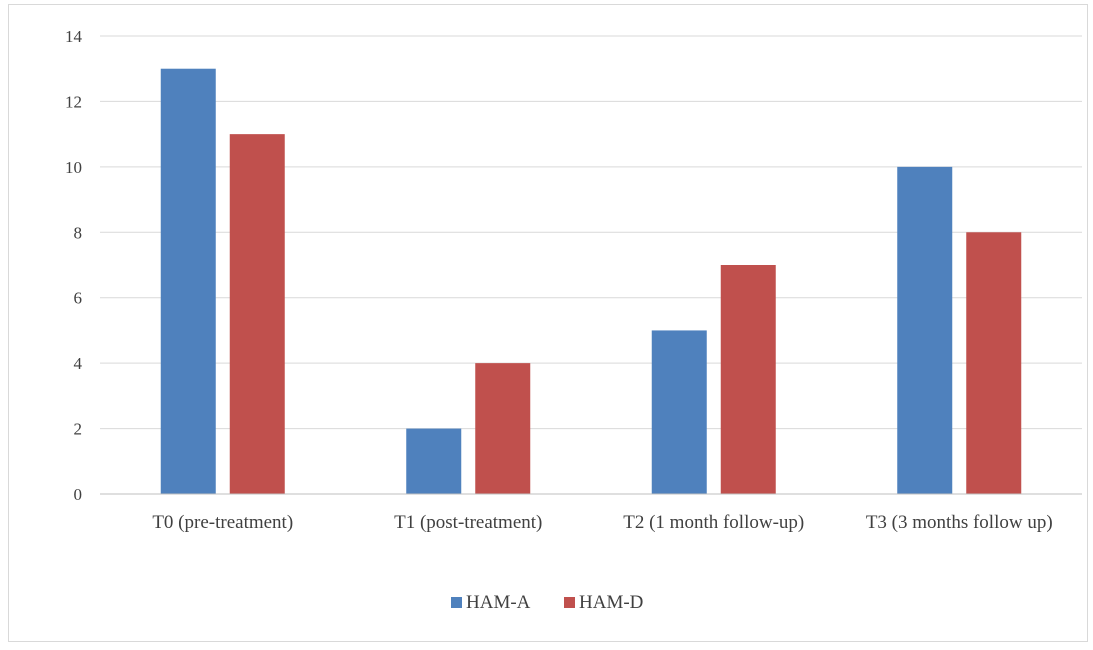 Image resolution: width=1093 pixels, height=650 pixels. I want to click on x-tick-label: T2 (1 month follow-up), so click(713, 522).